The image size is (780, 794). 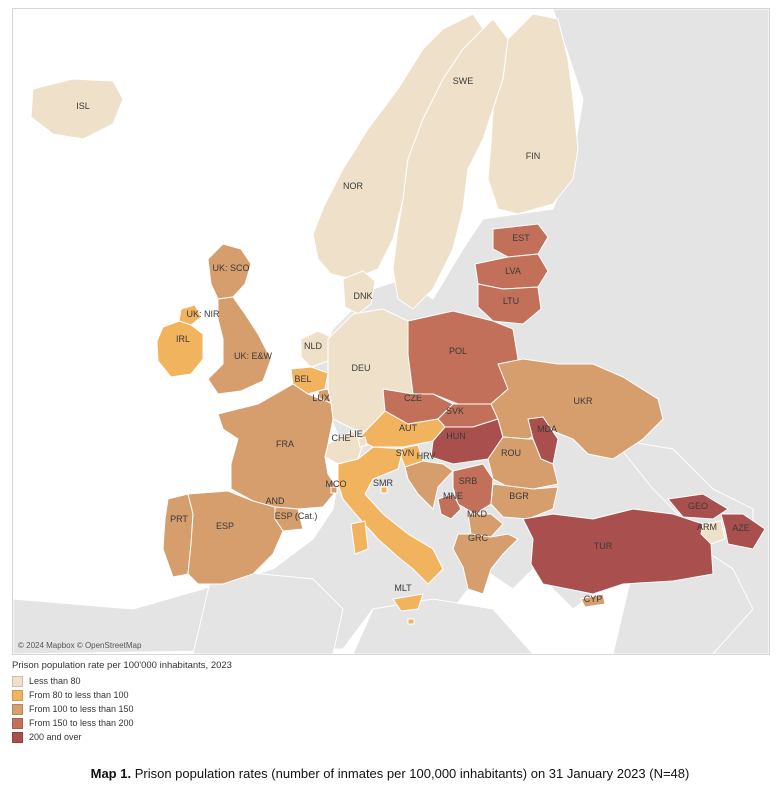 I want to click on country-irl, so click(x=180, y=349).